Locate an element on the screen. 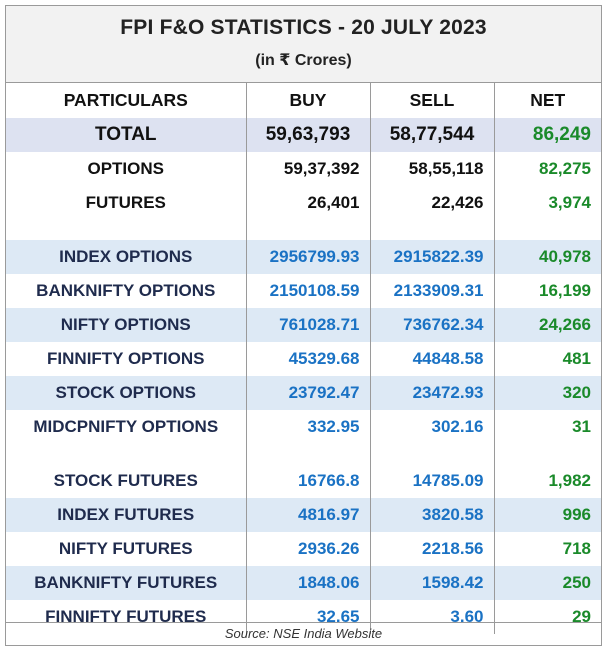  row-name: TOTAL is located at coordinates (126, 135).